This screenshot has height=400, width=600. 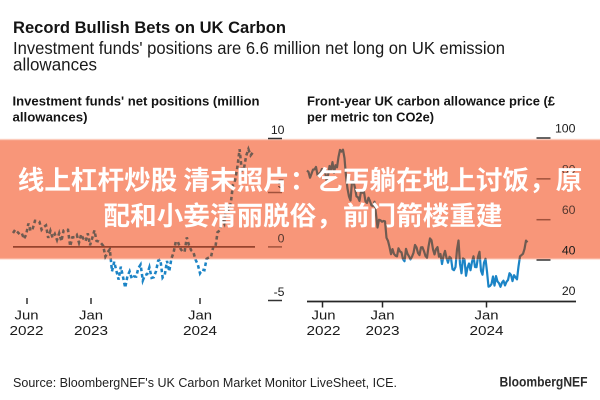 I want to click on svg-text:Record Bullish Bets on UK Carb: Record Bullish Bets on UK Carbon, so click(x=149, y=27).